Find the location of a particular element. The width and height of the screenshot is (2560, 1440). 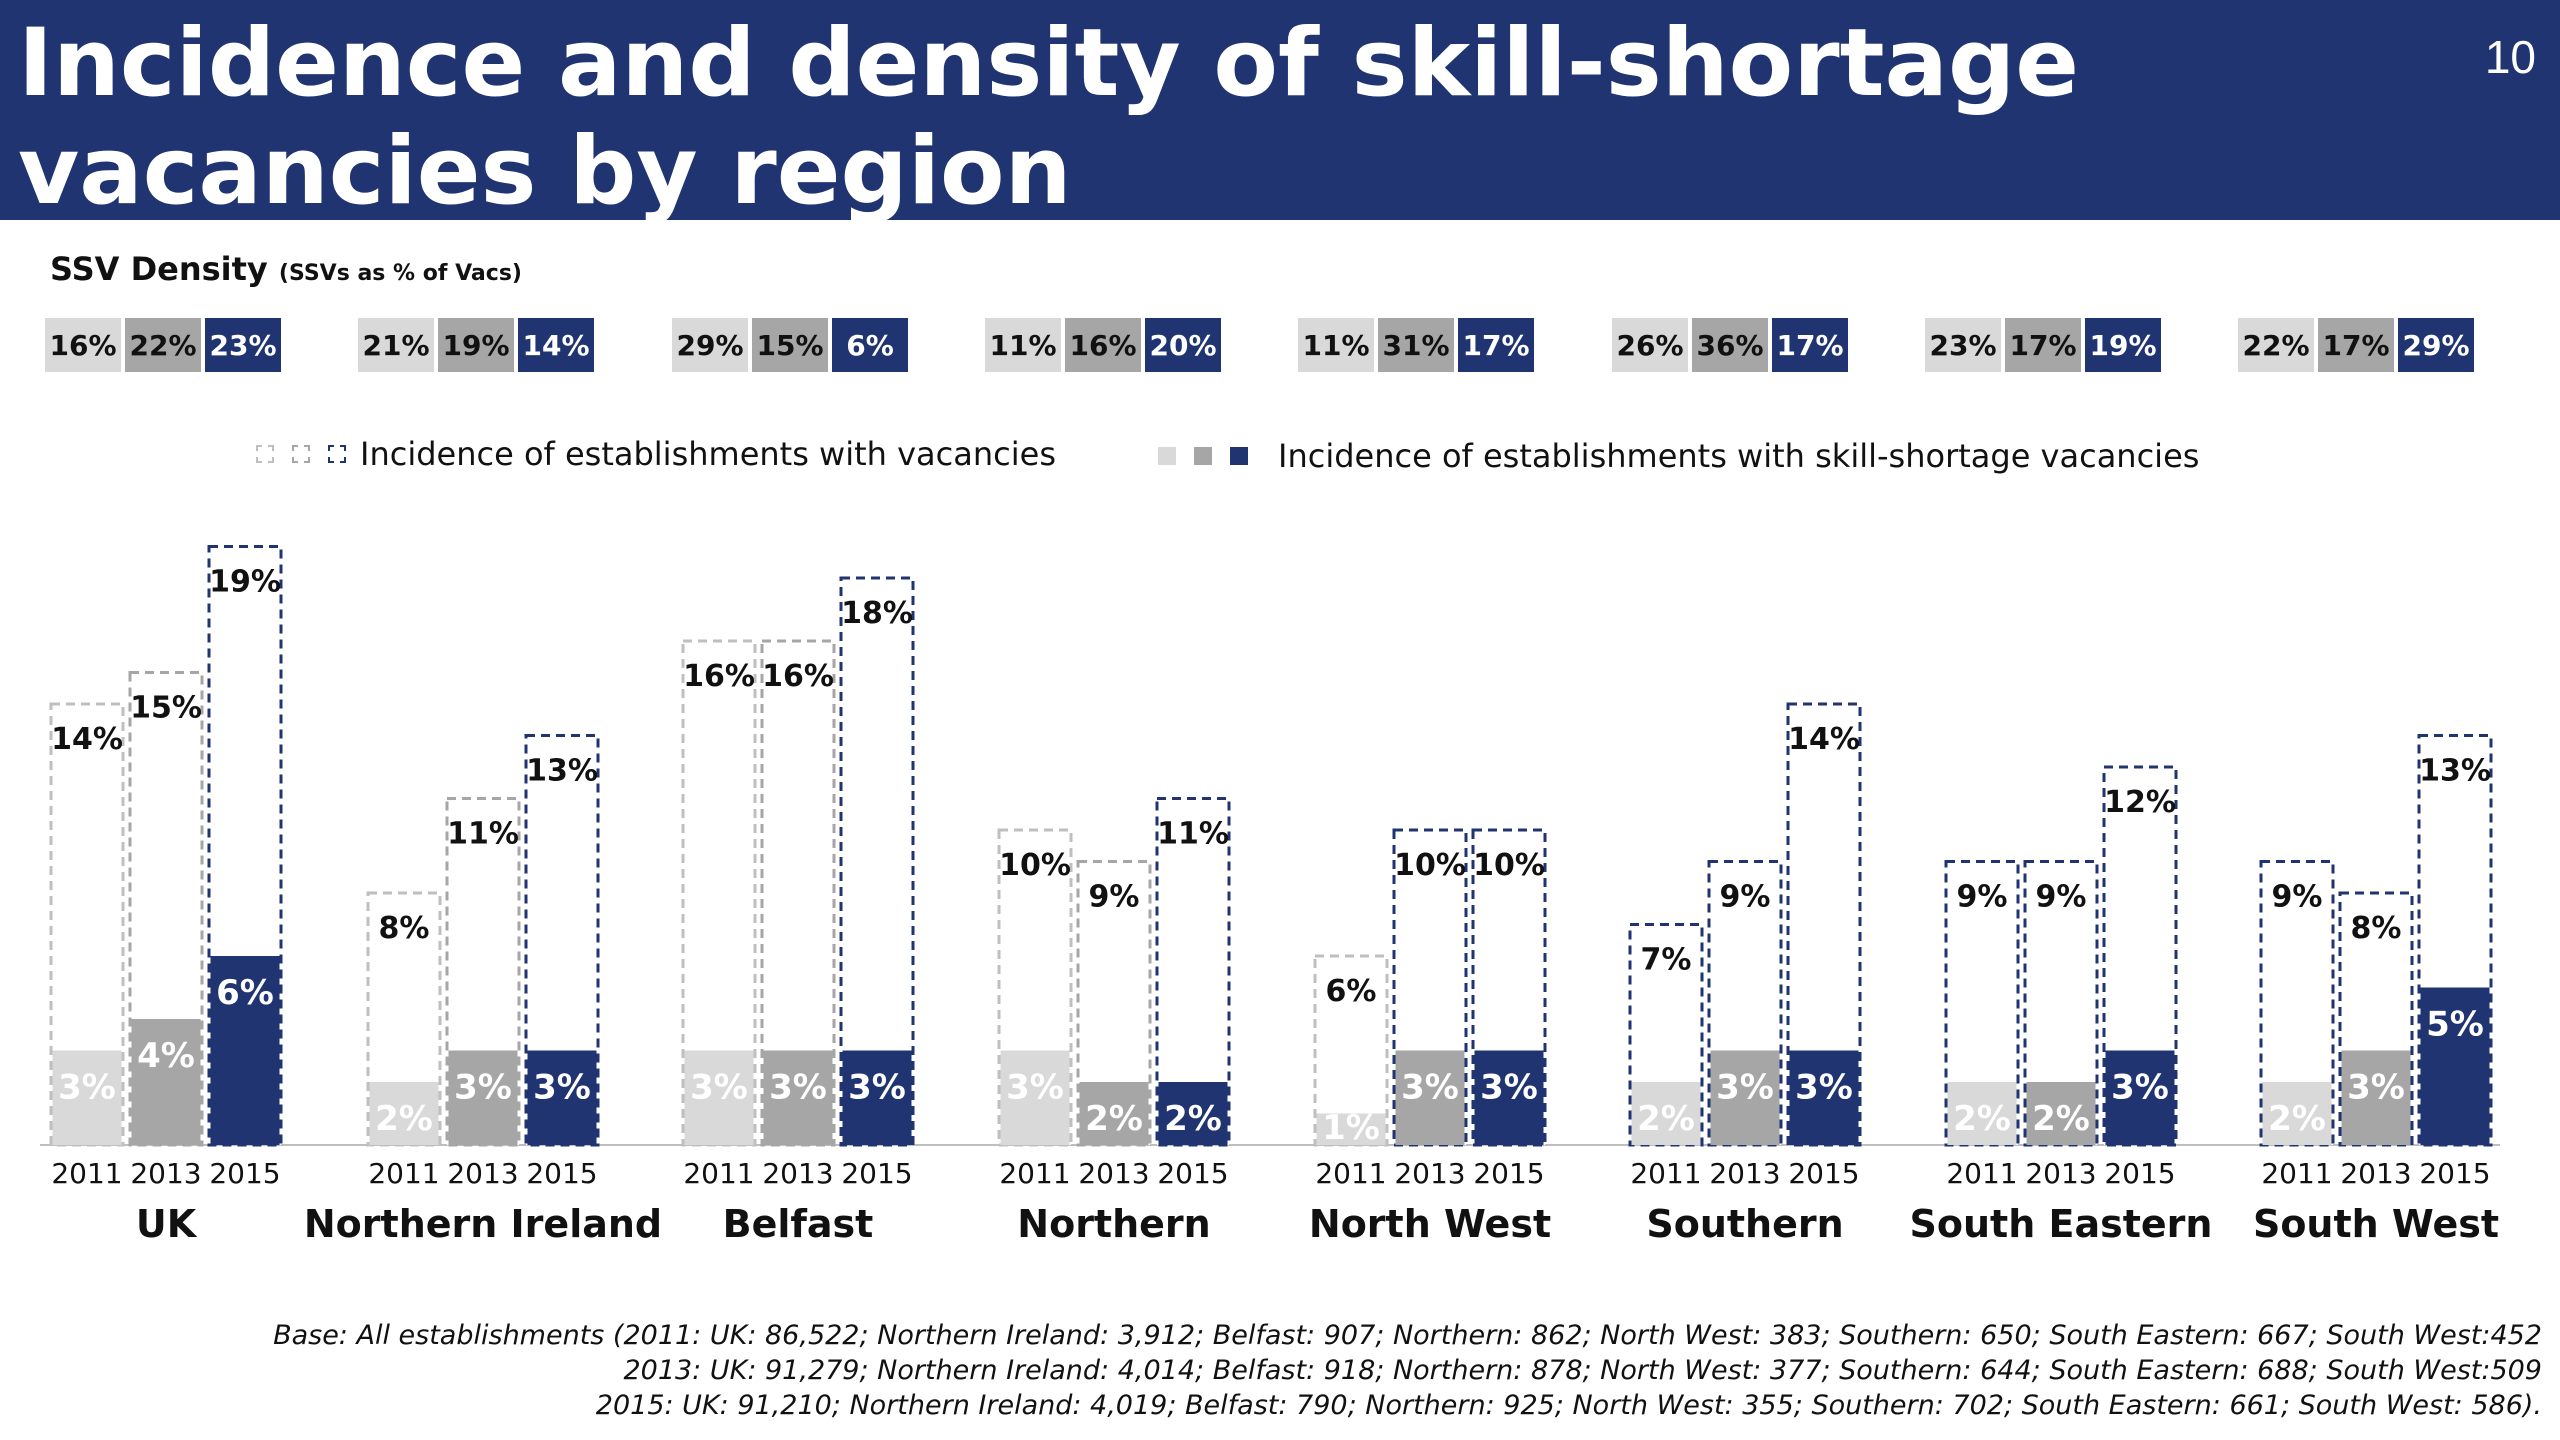

ssv-bar-north-west-2013 is located at coordinates (1430, 1097).